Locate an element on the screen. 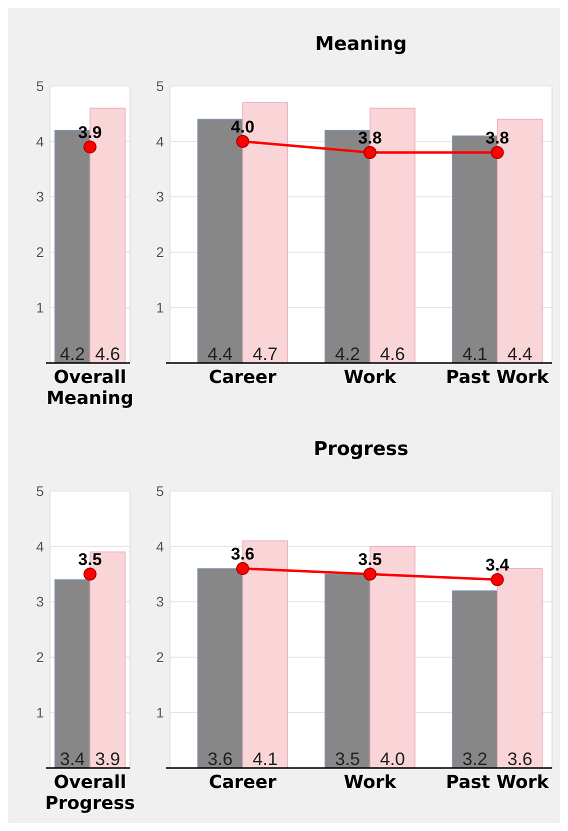 Image resolution: width=568 pixels, height=831 pixels. chart-title: Meaning is located at coordinates (361, 44).